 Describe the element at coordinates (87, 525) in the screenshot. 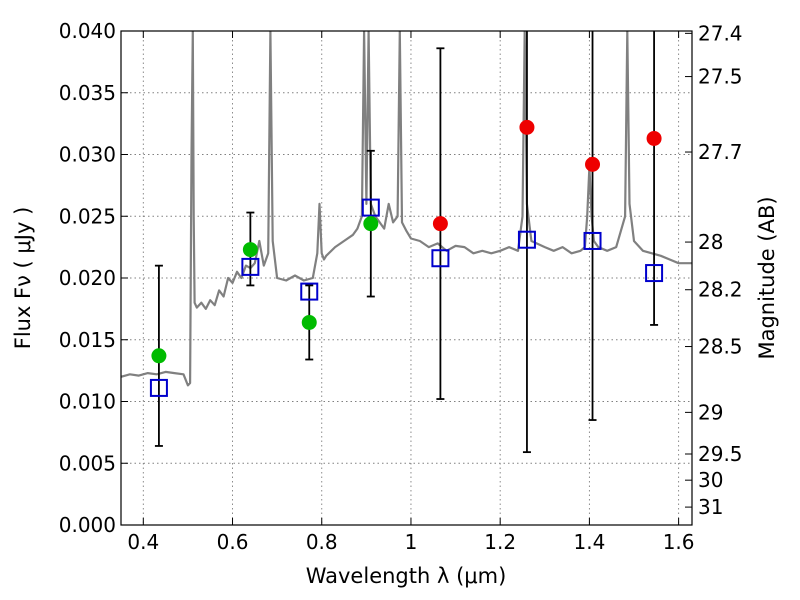

I see `y-tick-label: 0.000` at that location.